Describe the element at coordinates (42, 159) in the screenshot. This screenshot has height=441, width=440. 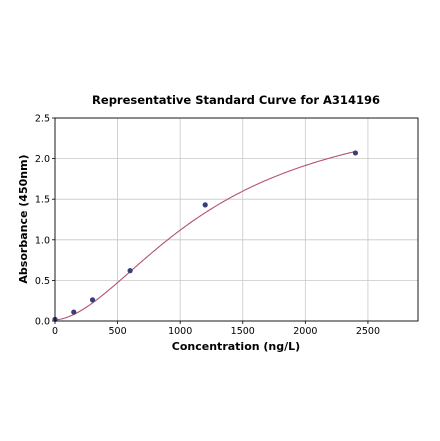
I see `y-tick-label: 2.0` at that location.